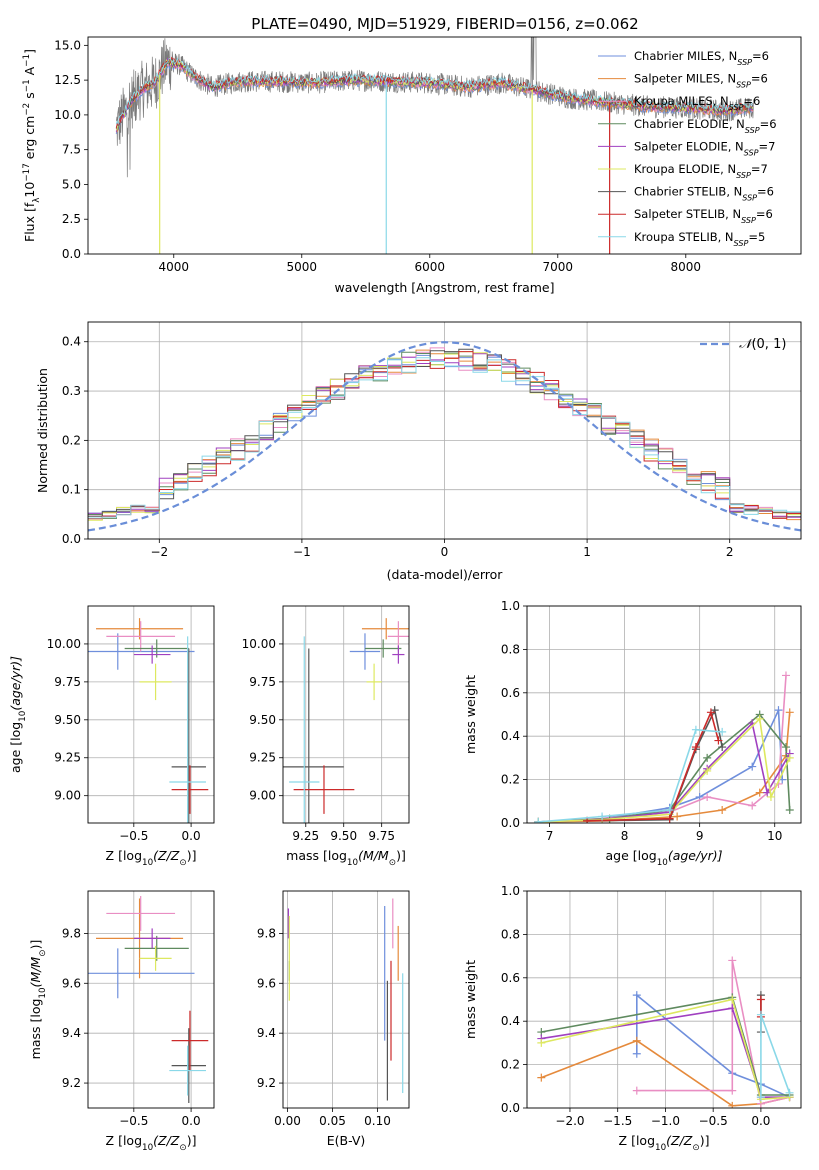 This screenshot has height=1170, width=819. I want to click on x-axis-label: age [log10(age/yr)], so click(663, 858).